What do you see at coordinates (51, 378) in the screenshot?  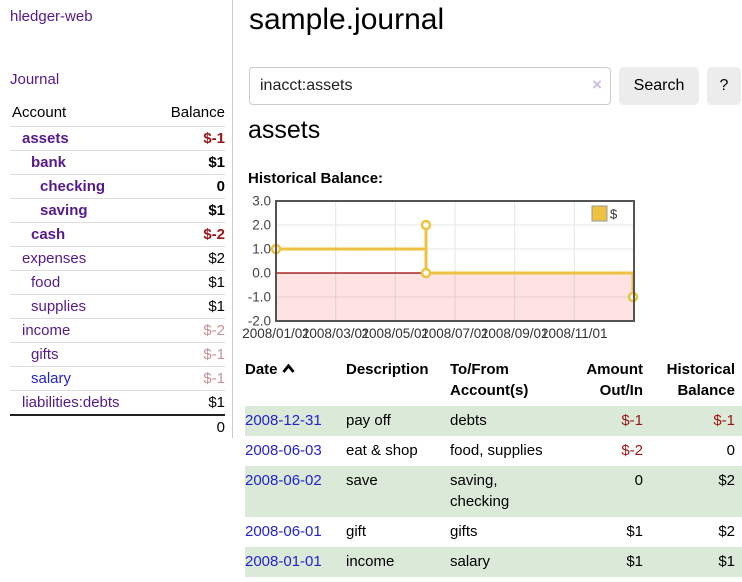 I see `account-link-salary: salary` at bounding box center [51, 378].